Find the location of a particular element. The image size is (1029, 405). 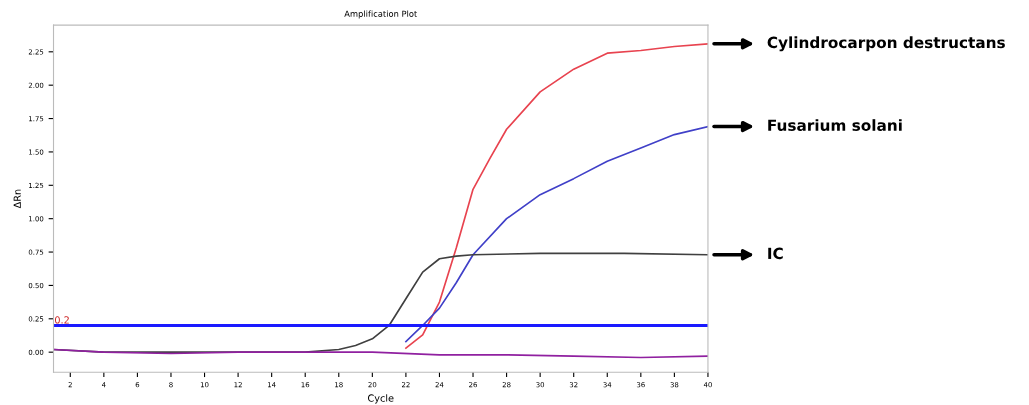

line-series is located at coordinates (380, 353).